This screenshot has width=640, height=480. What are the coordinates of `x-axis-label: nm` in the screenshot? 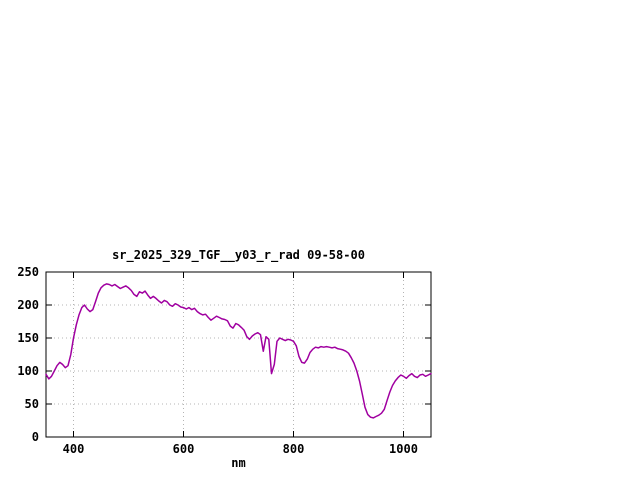 It's located at (238, 463).